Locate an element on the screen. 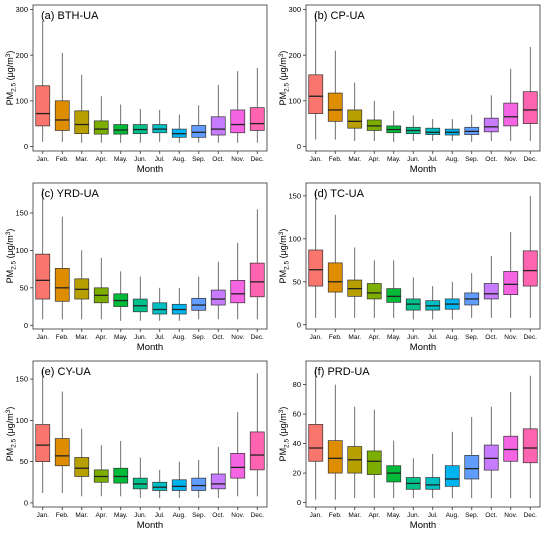 The width and height of the screenshot is (550, 533). x-tick-label: May. is located at coordinates (394, 337).